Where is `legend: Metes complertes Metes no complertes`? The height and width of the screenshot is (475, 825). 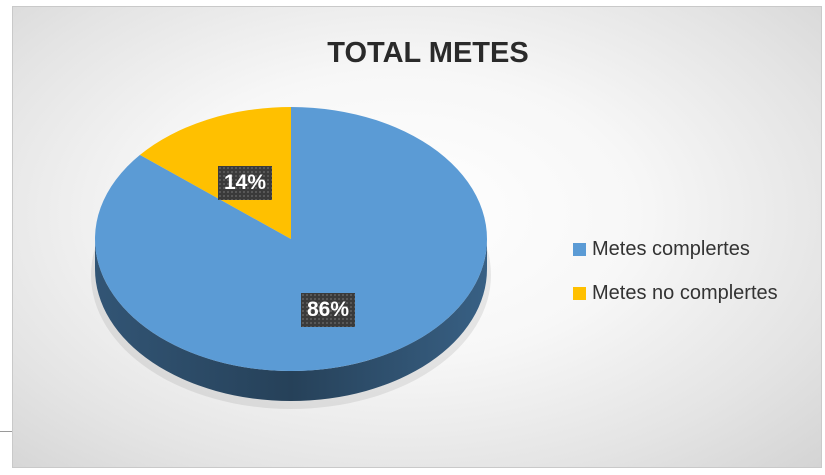 legend: Metes complertes Metes no complertes is located at coordinates (675, 281).